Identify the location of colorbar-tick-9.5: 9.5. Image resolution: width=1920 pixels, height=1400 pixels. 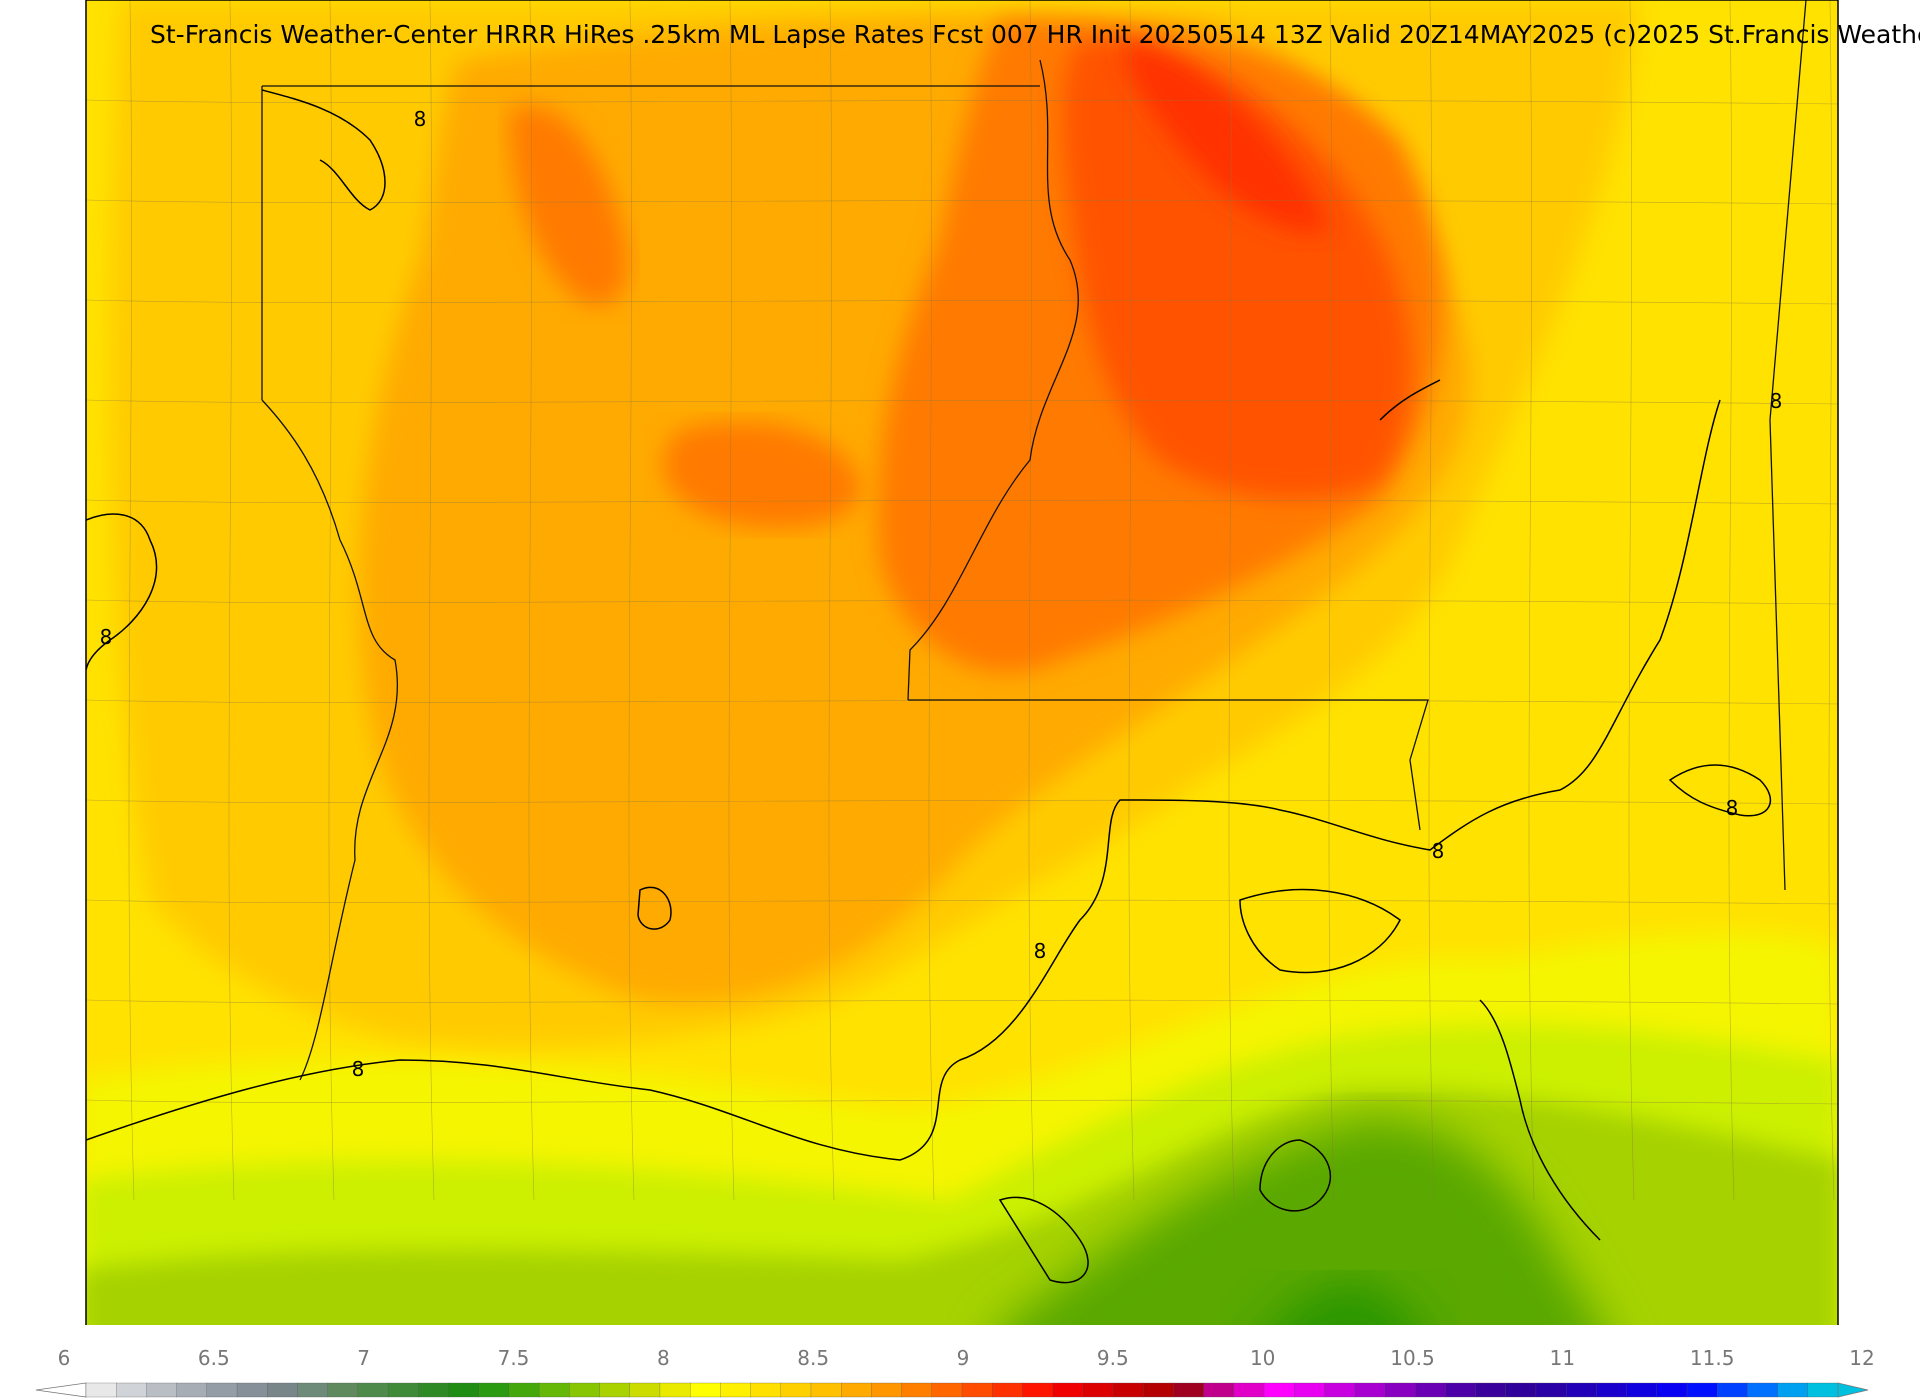
(1113, 1358).